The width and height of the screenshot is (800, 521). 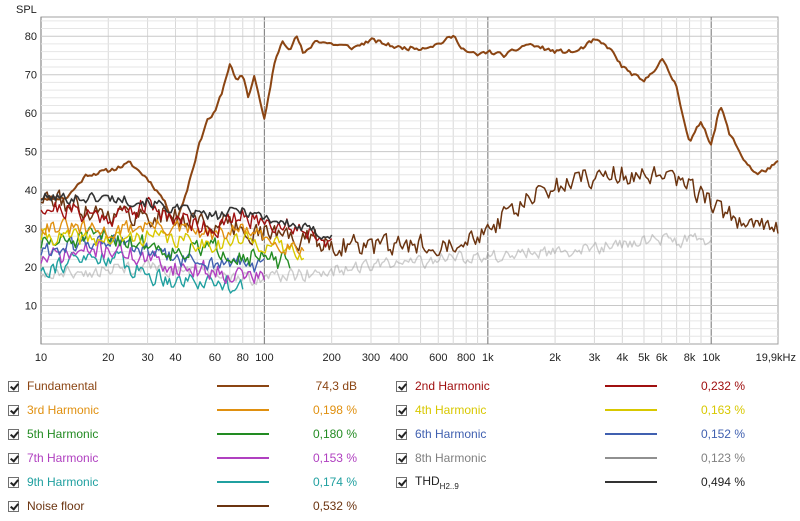 I want to click on legend-item: THDH2..9 0,494 %, so click(x=570, y=482).